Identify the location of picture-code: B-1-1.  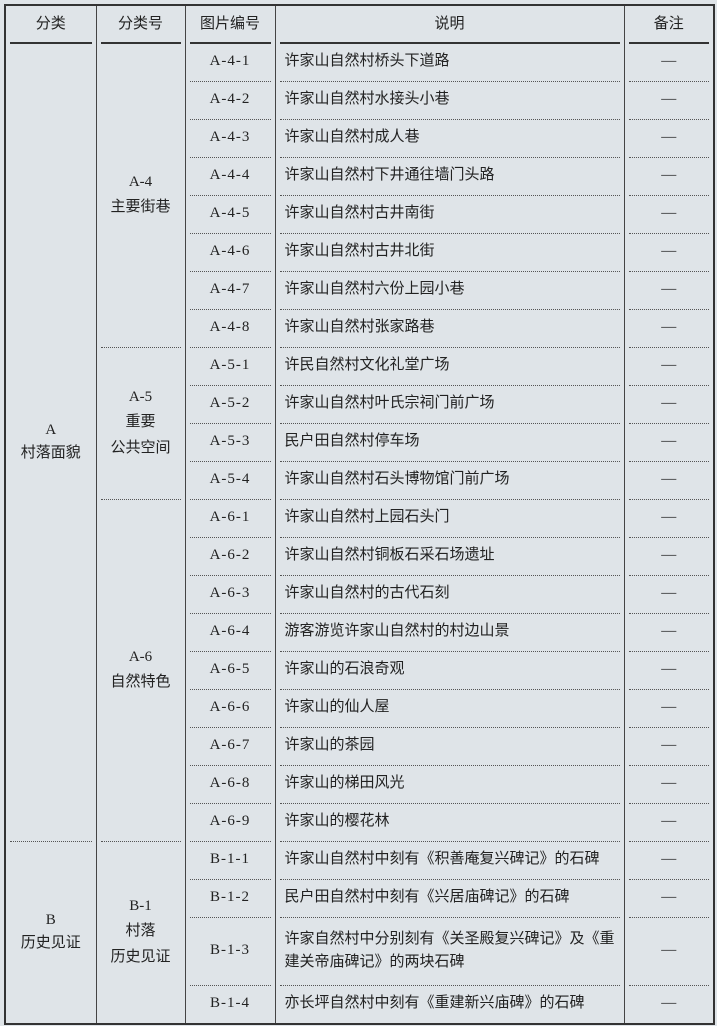
(230, 860).